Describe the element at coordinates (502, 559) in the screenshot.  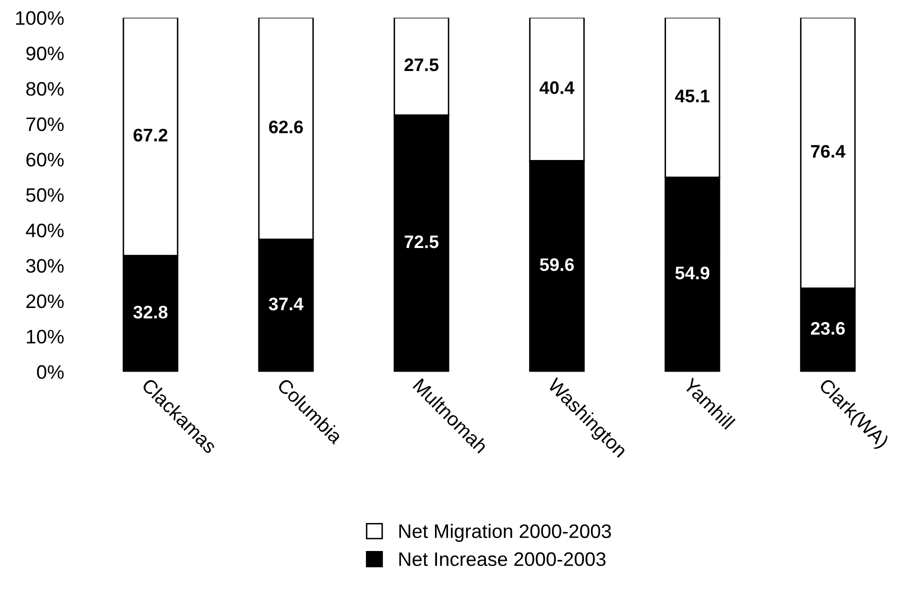
I see `legend-label: Net Increase 2000-2003` at that location.